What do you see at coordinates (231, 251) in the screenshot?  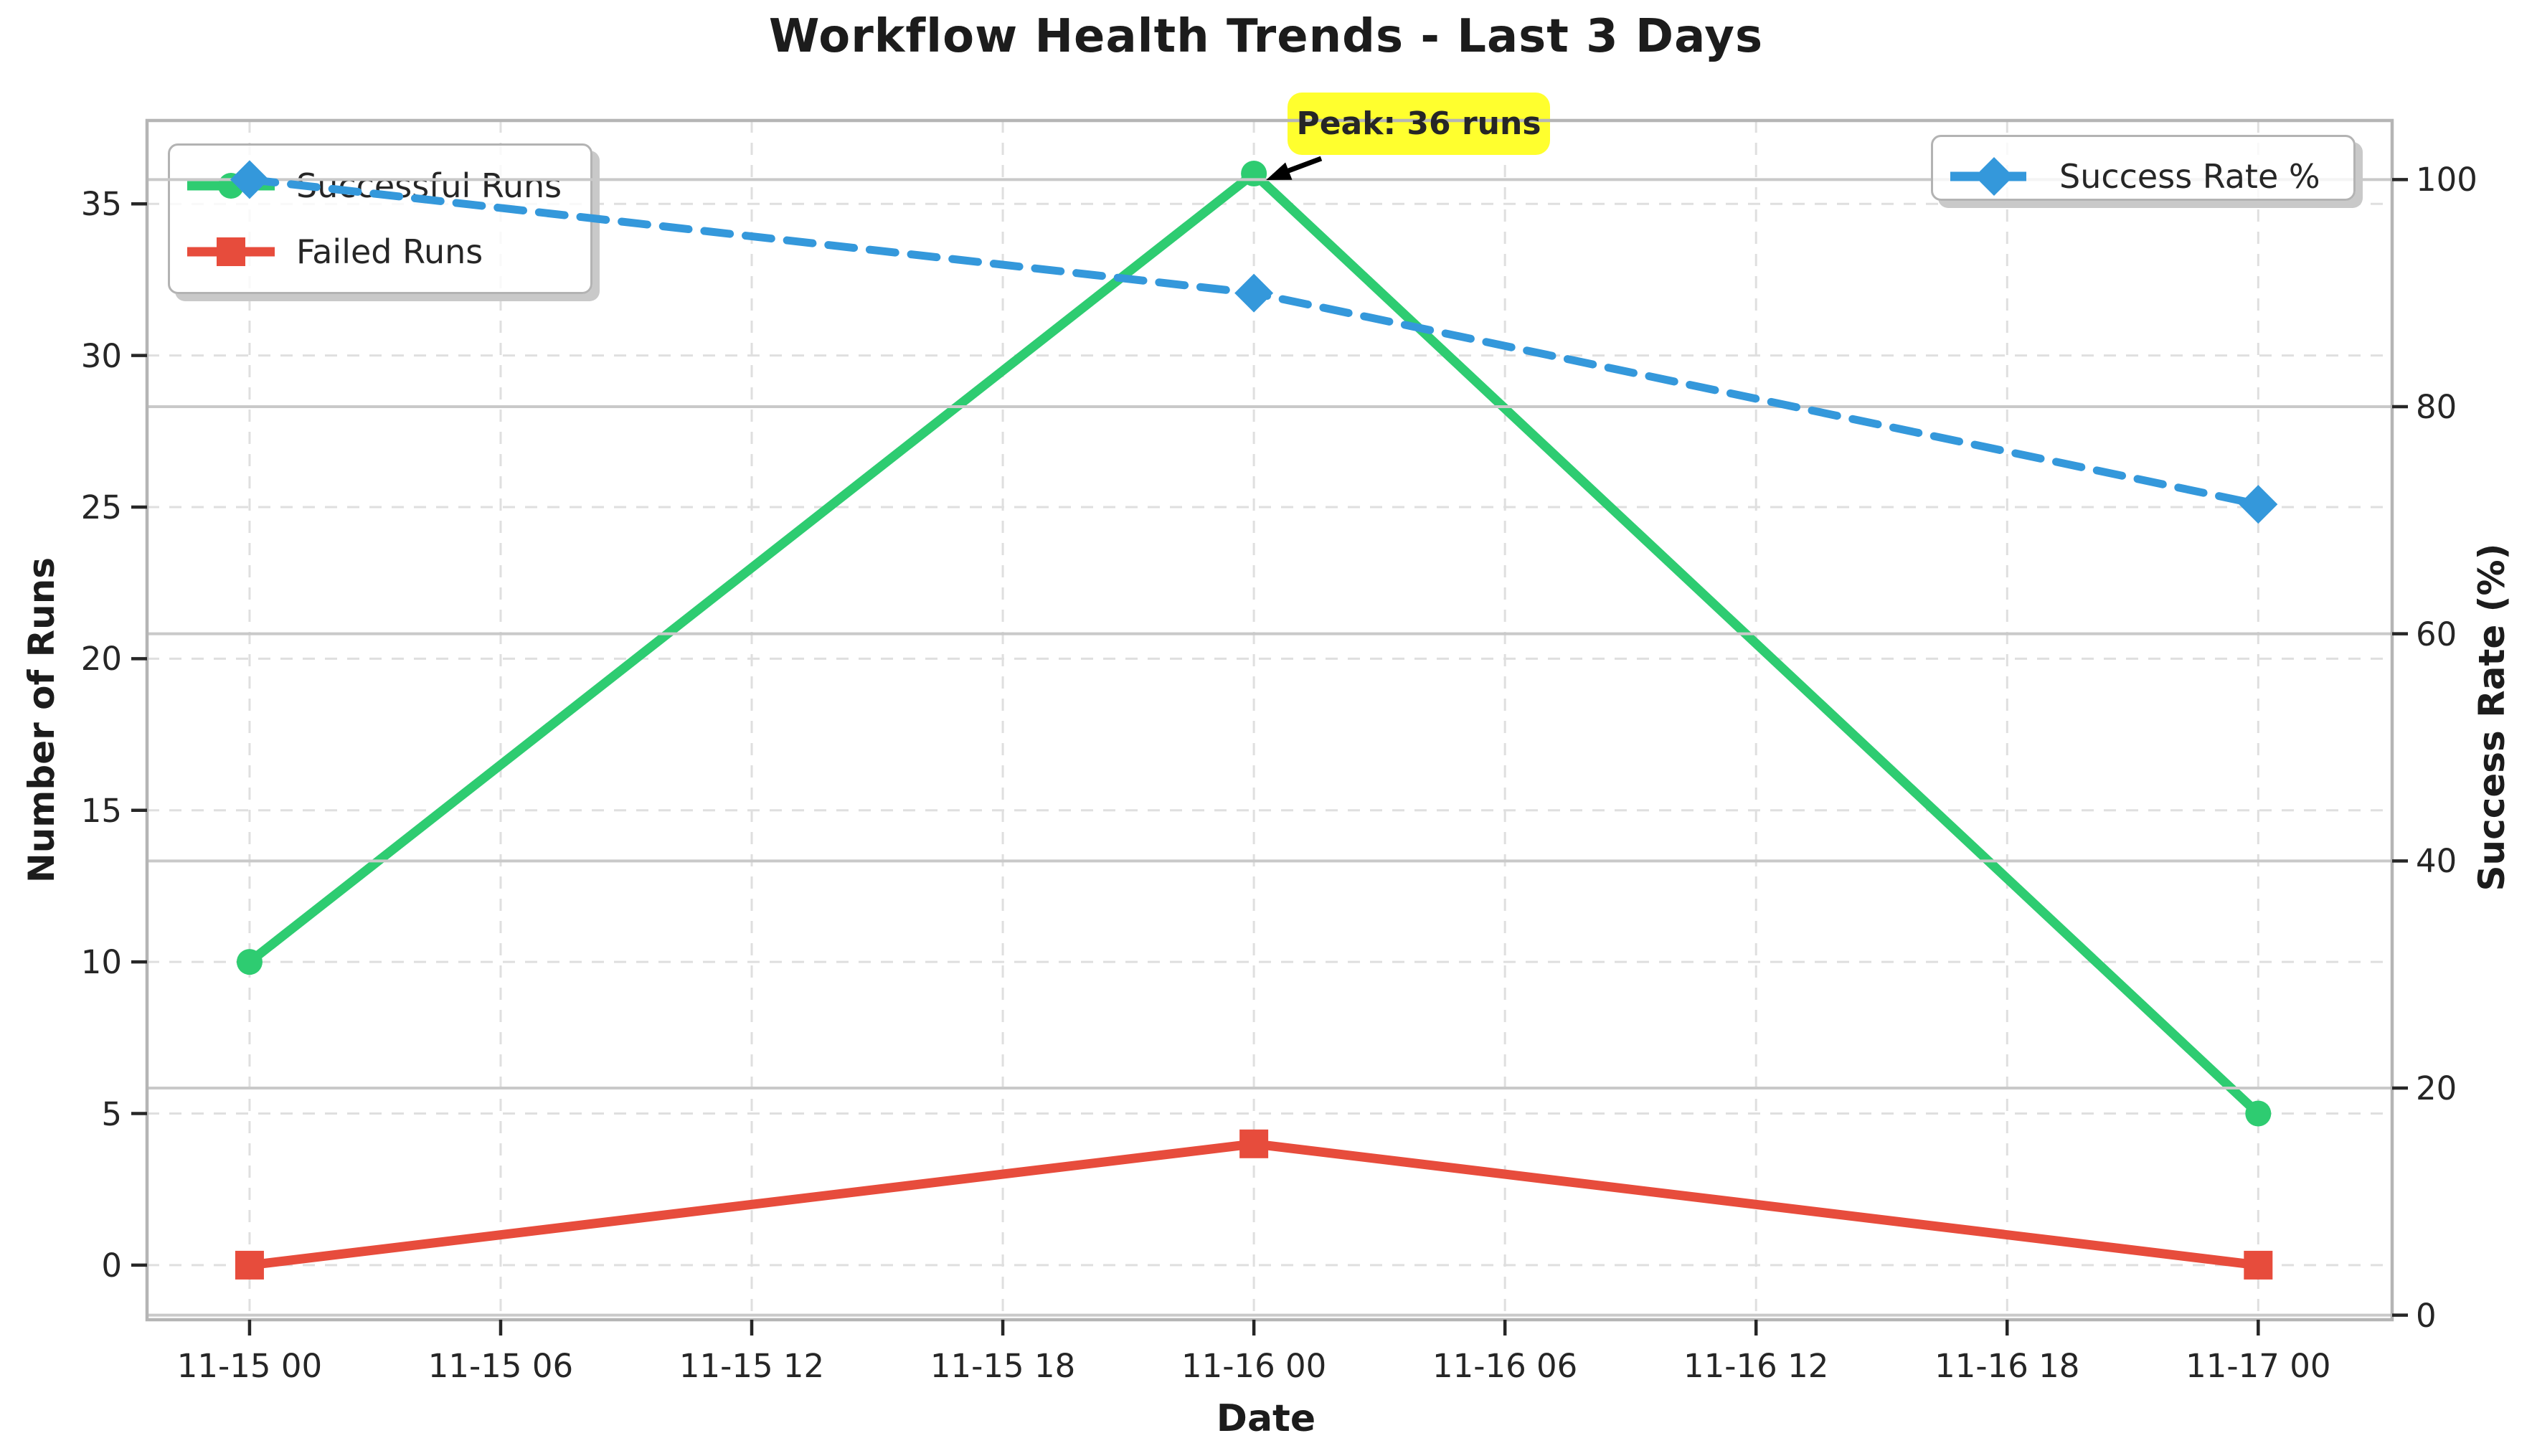 I see `failed-runs-marker-icon` at bounding box center [231, 251].